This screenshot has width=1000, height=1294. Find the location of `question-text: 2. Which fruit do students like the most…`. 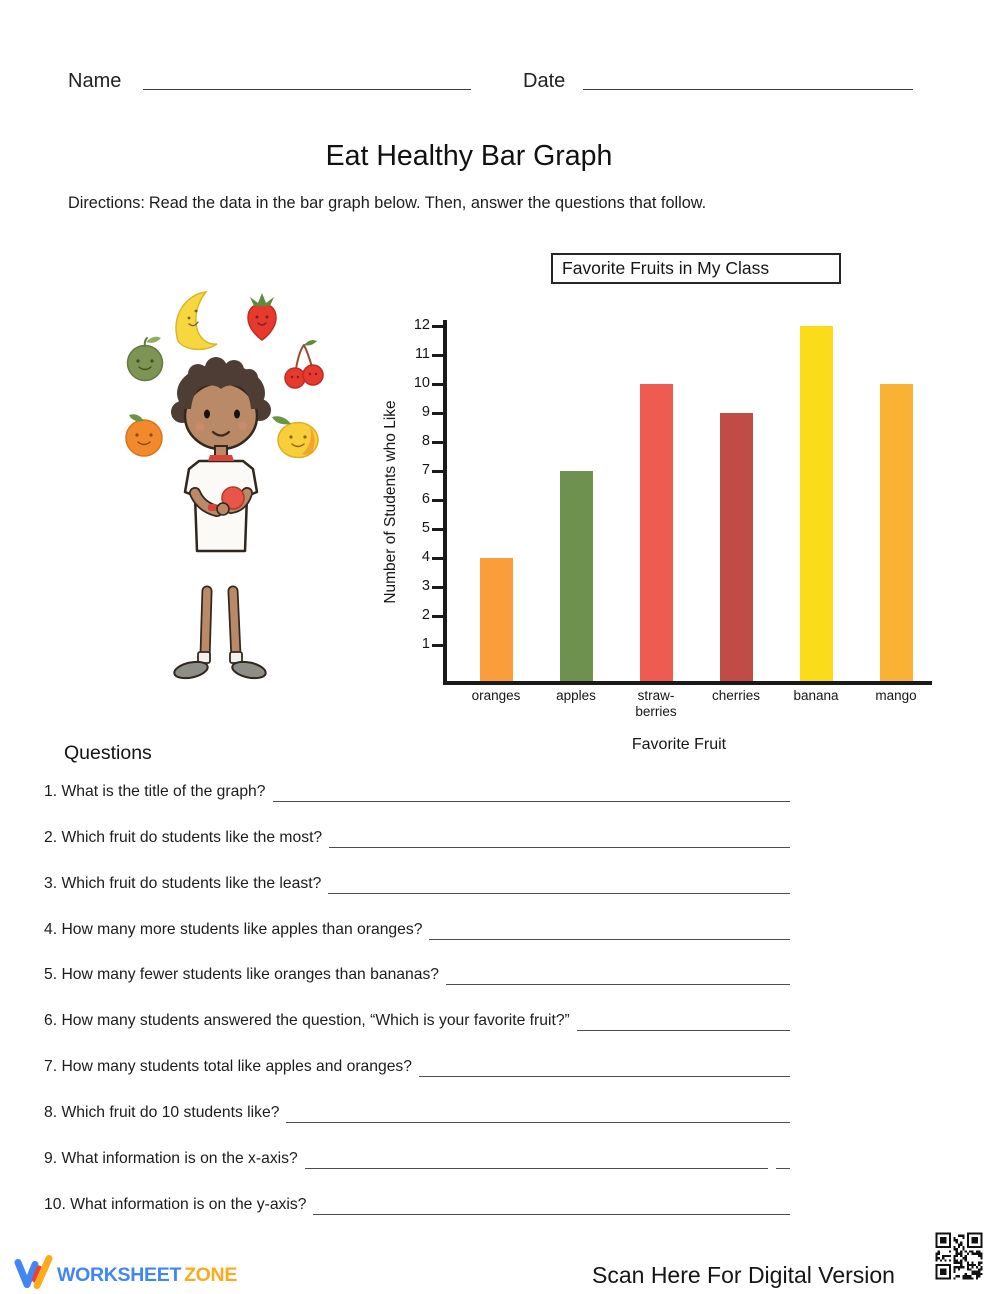

question-text: 2. Which fruit do students like the most… is located at coordinates (183, 837).